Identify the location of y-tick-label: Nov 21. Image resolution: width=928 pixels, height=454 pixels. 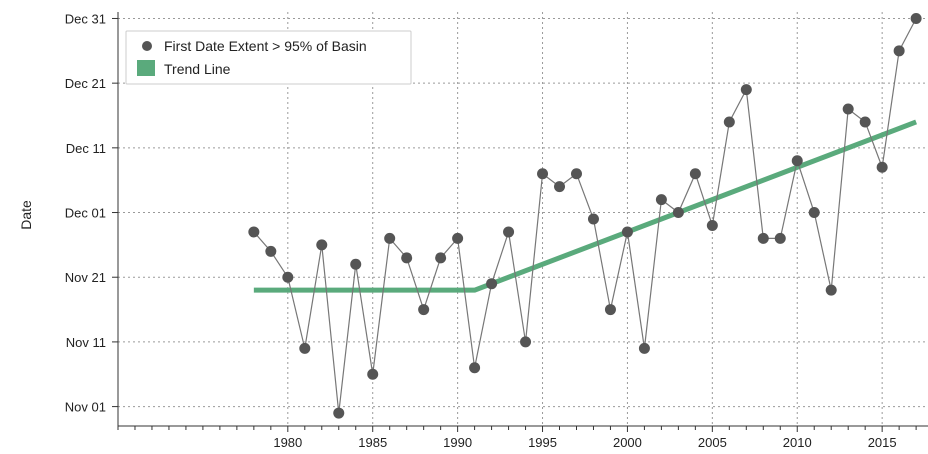
(85, 277).